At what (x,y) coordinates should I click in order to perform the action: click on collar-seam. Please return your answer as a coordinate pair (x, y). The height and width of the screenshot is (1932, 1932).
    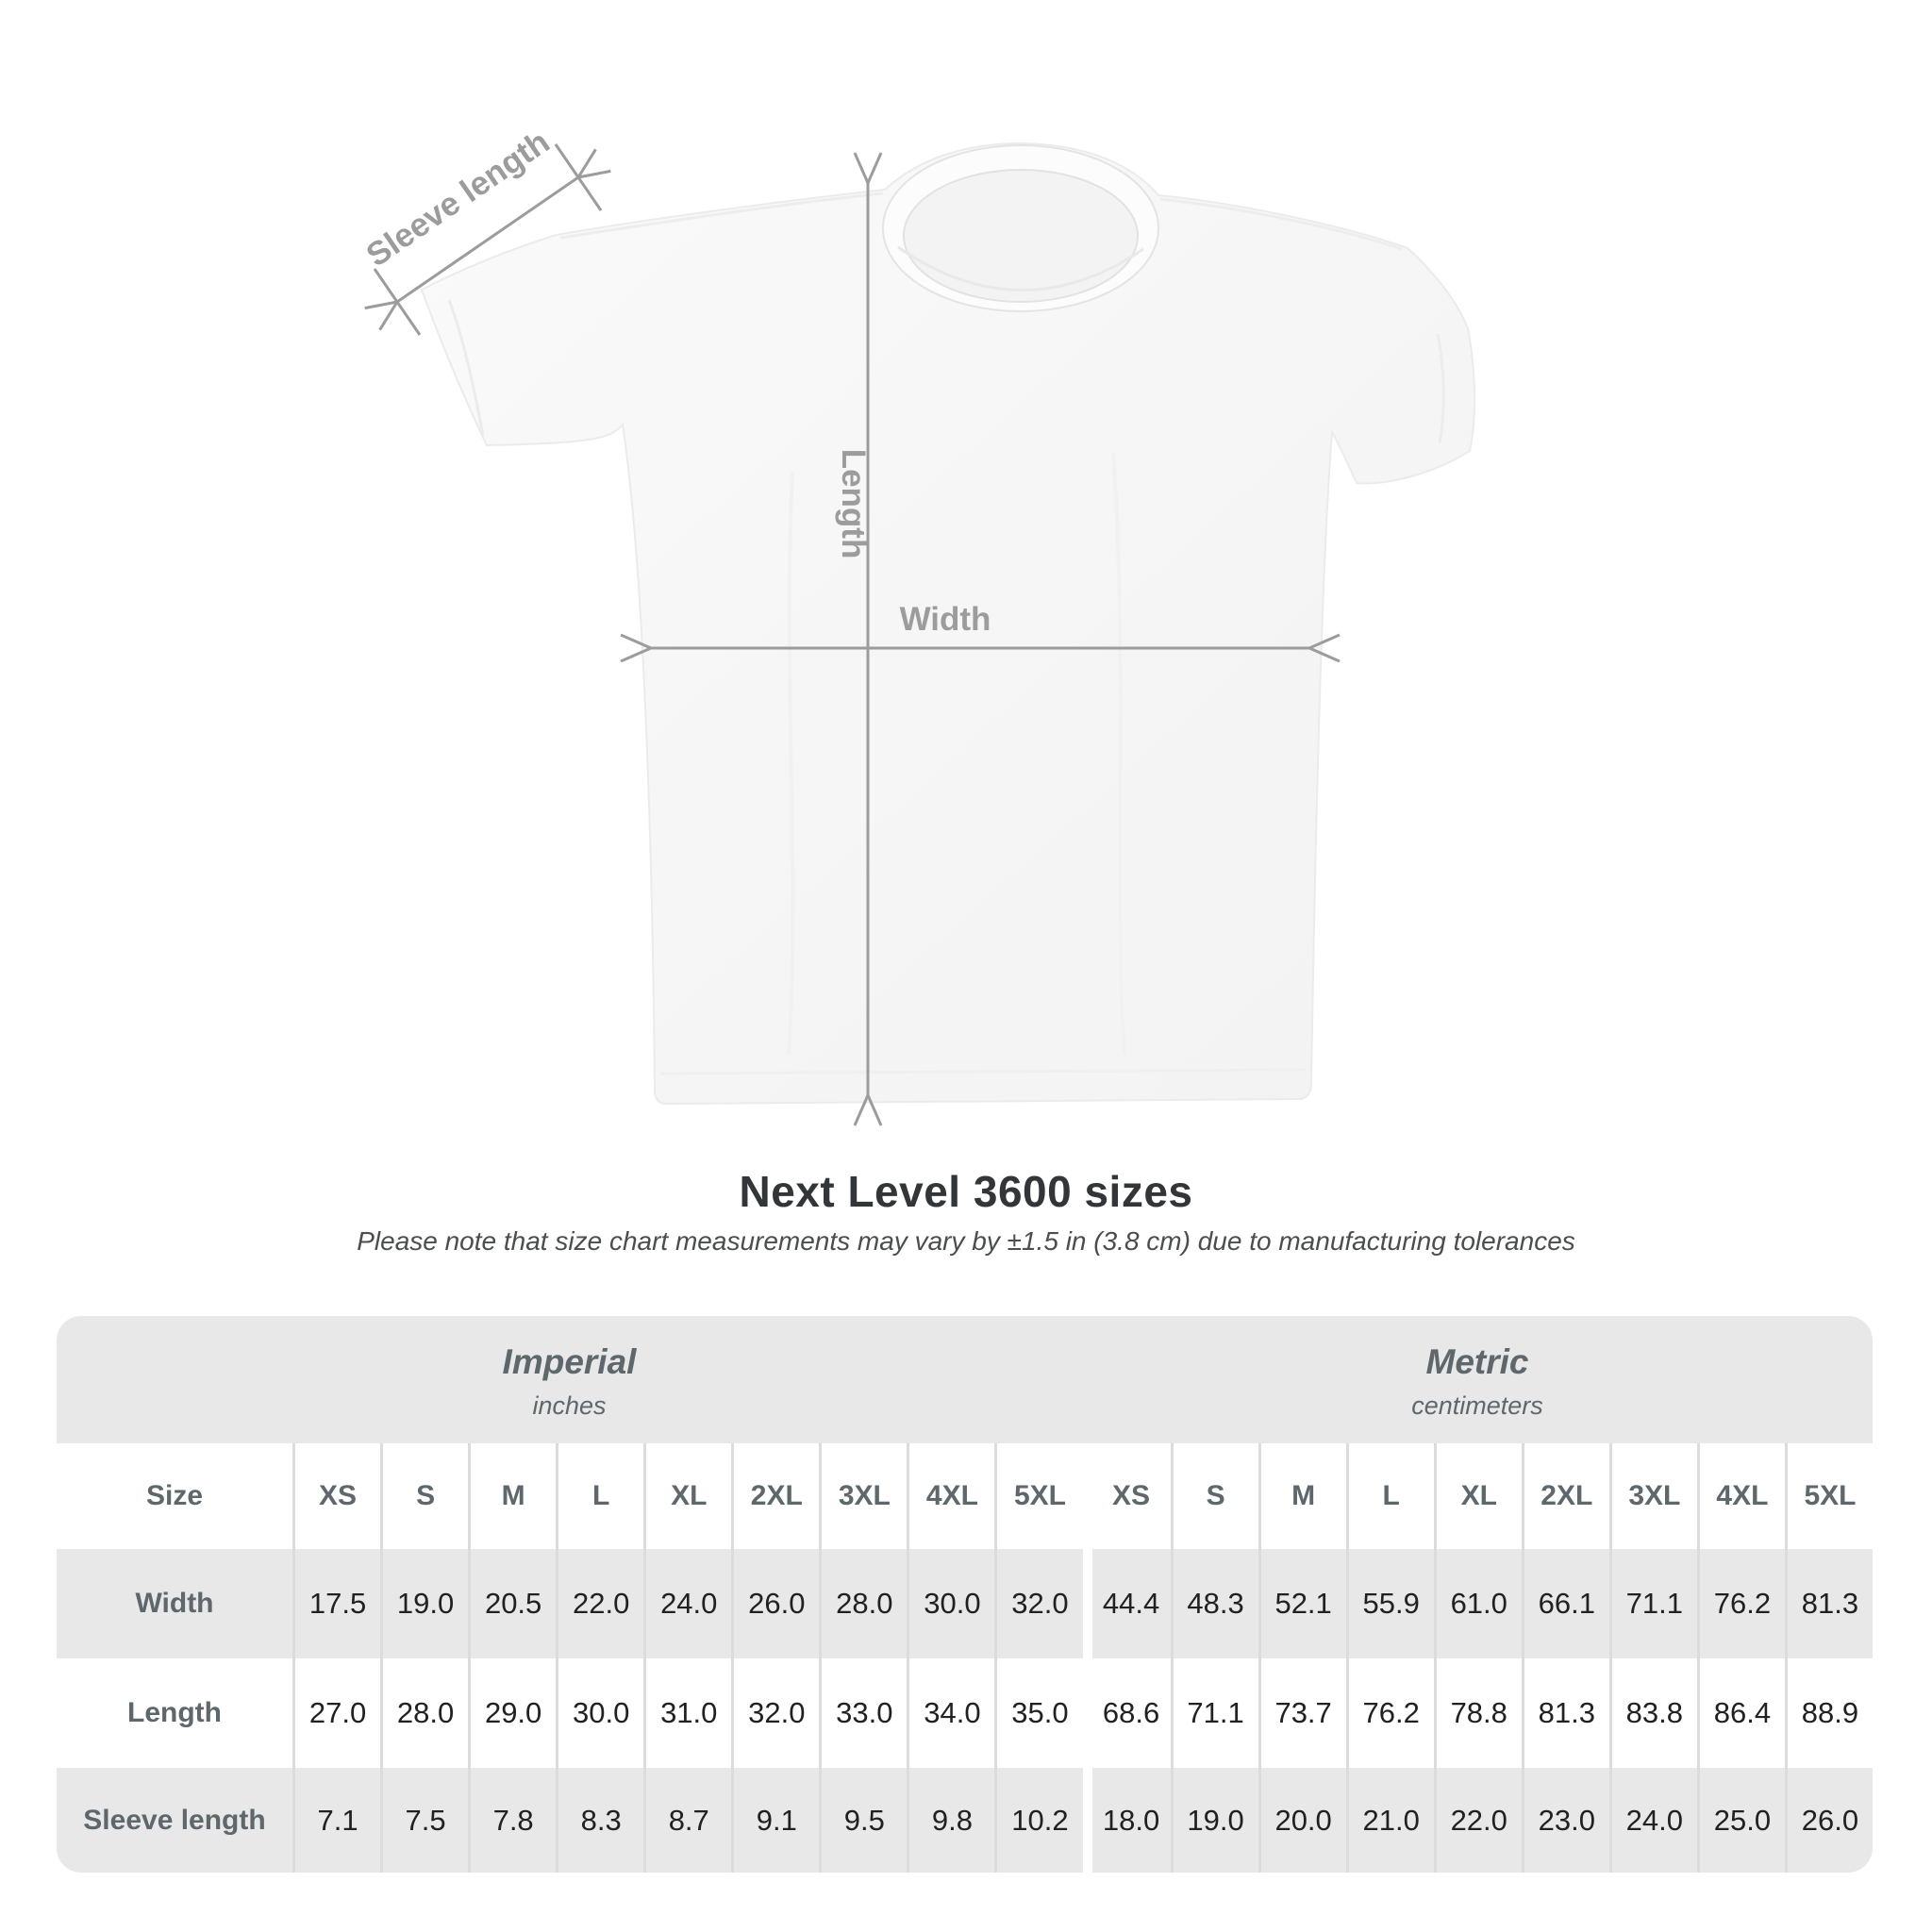
    Looking at the image, I should click on (1021, 268).